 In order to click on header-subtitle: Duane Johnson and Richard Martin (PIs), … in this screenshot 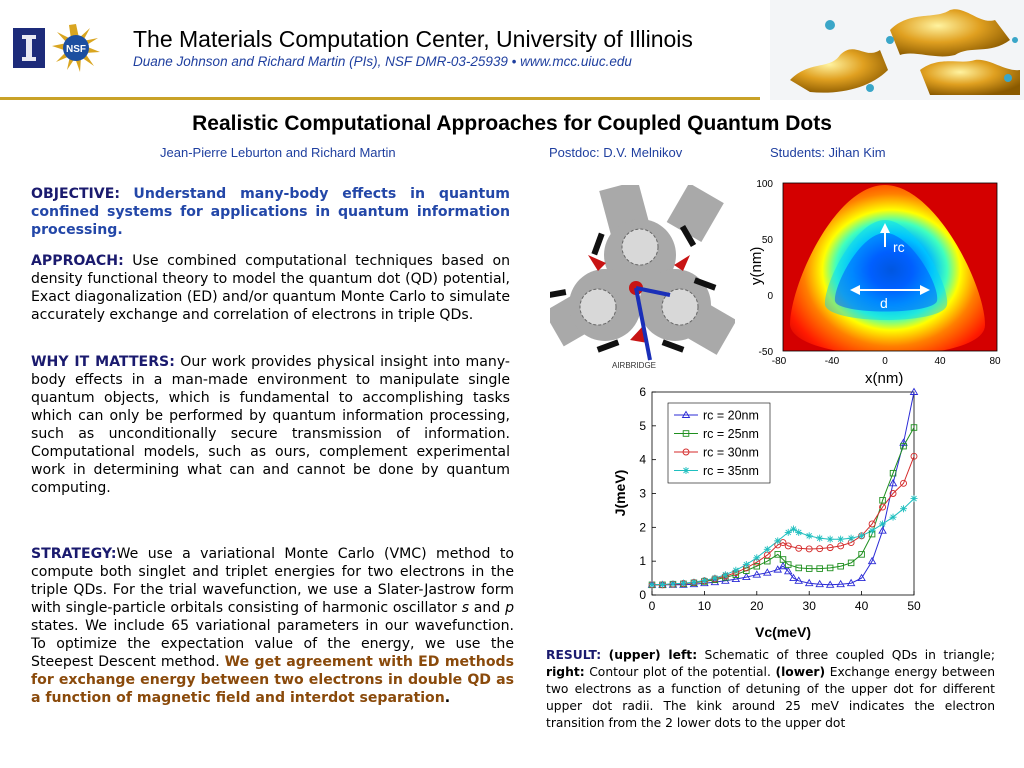, I will do `click(382, 61)`.